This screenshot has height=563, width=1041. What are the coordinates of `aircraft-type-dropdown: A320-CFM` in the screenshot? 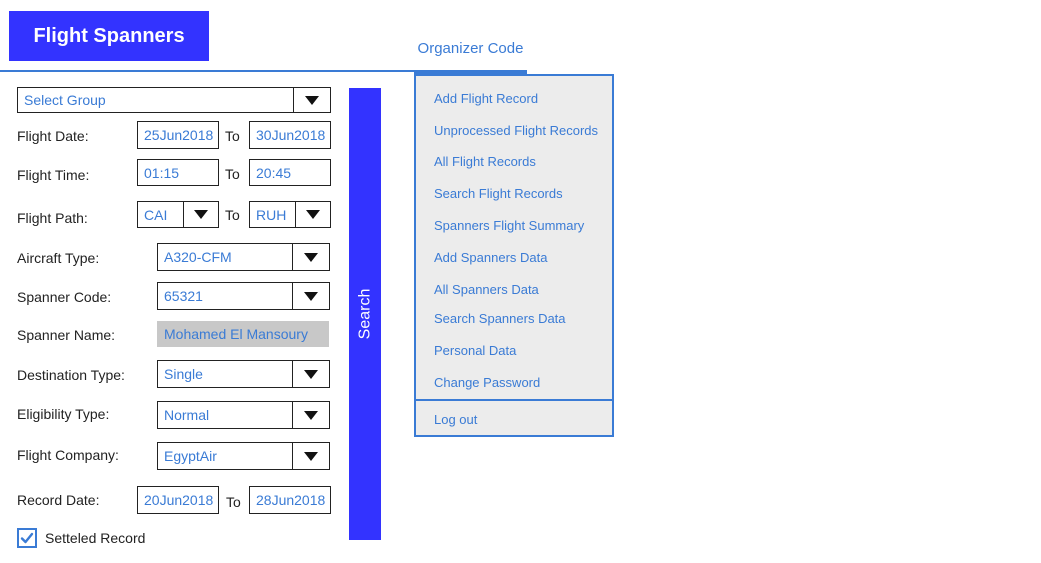 It's located at (243, 257).